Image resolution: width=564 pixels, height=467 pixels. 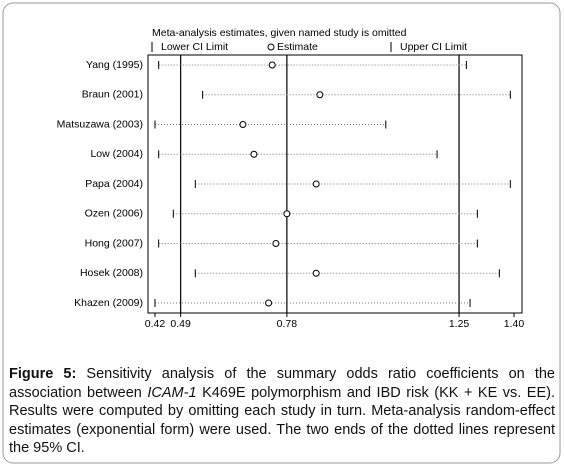 I want to click on x-tick-label: 0.78, so click(x=287, y=324).